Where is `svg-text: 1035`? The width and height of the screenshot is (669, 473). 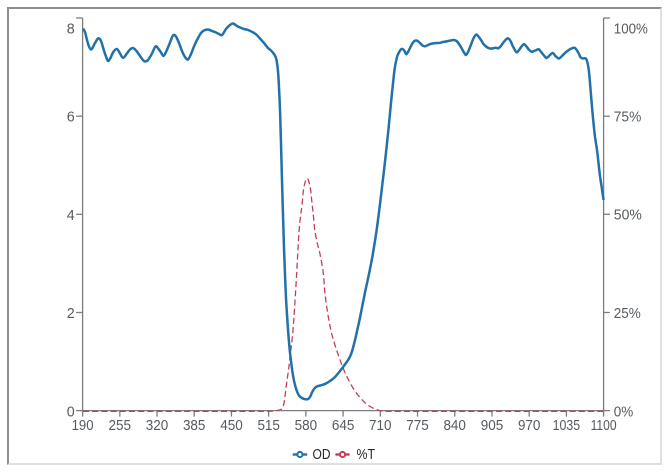 svg-text: 1035 is located at coordinates (567, 426).